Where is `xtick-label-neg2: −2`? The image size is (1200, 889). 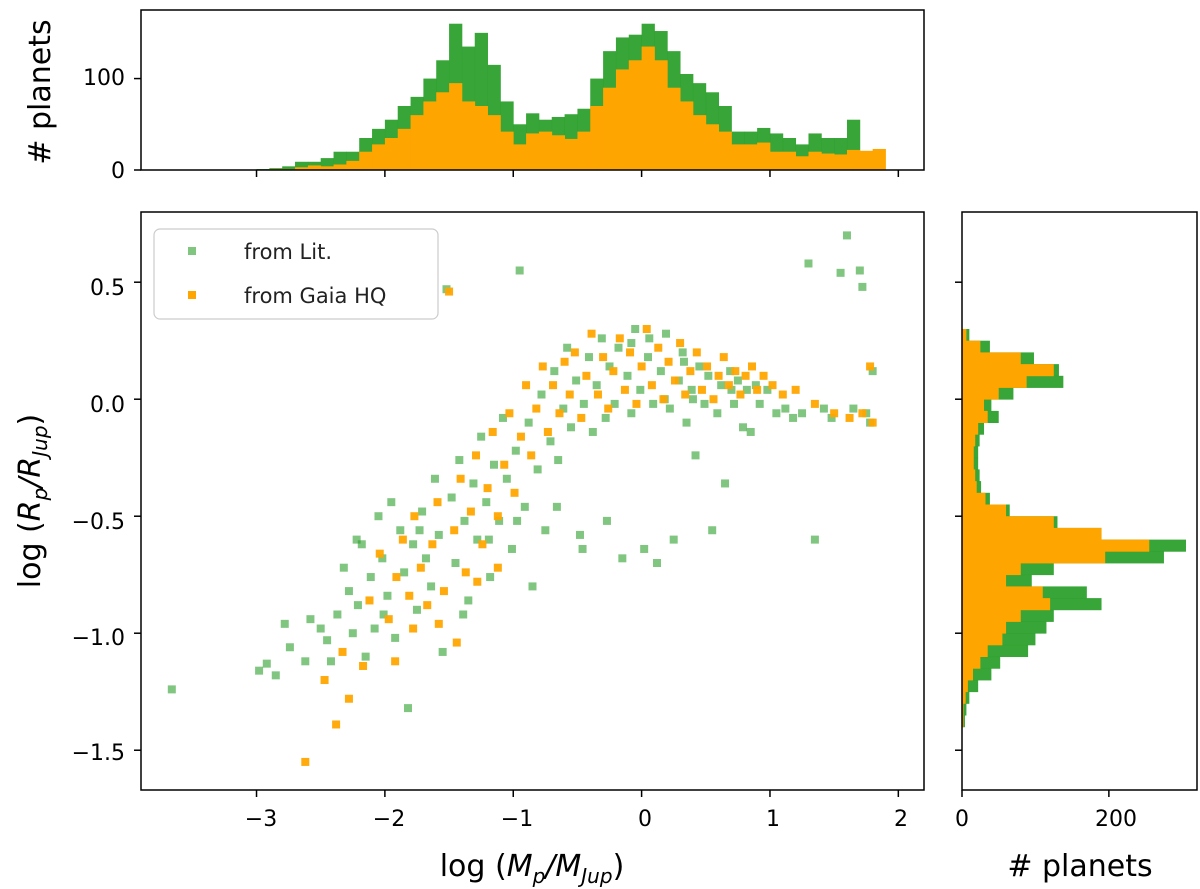
xtick-label-neg2: −2 is located at coordinates (389, 819).